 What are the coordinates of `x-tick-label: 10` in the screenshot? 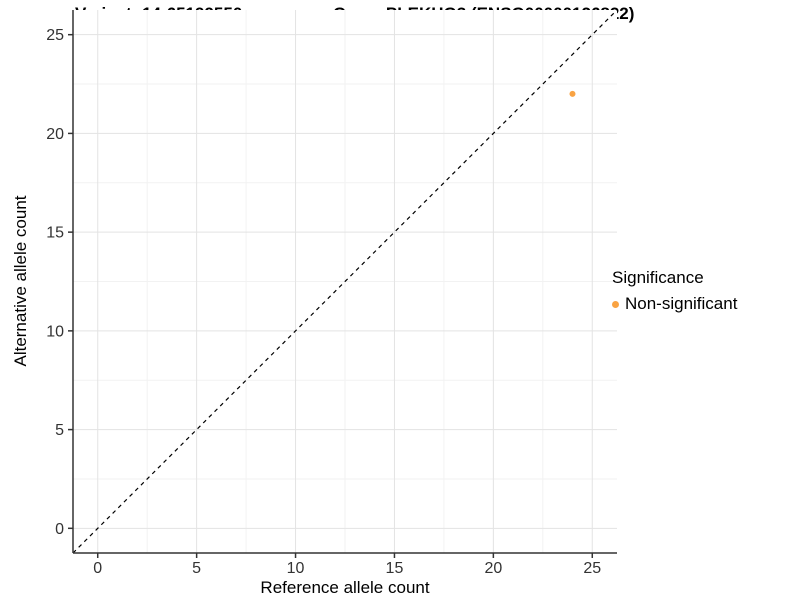 It's located at (296, 568).